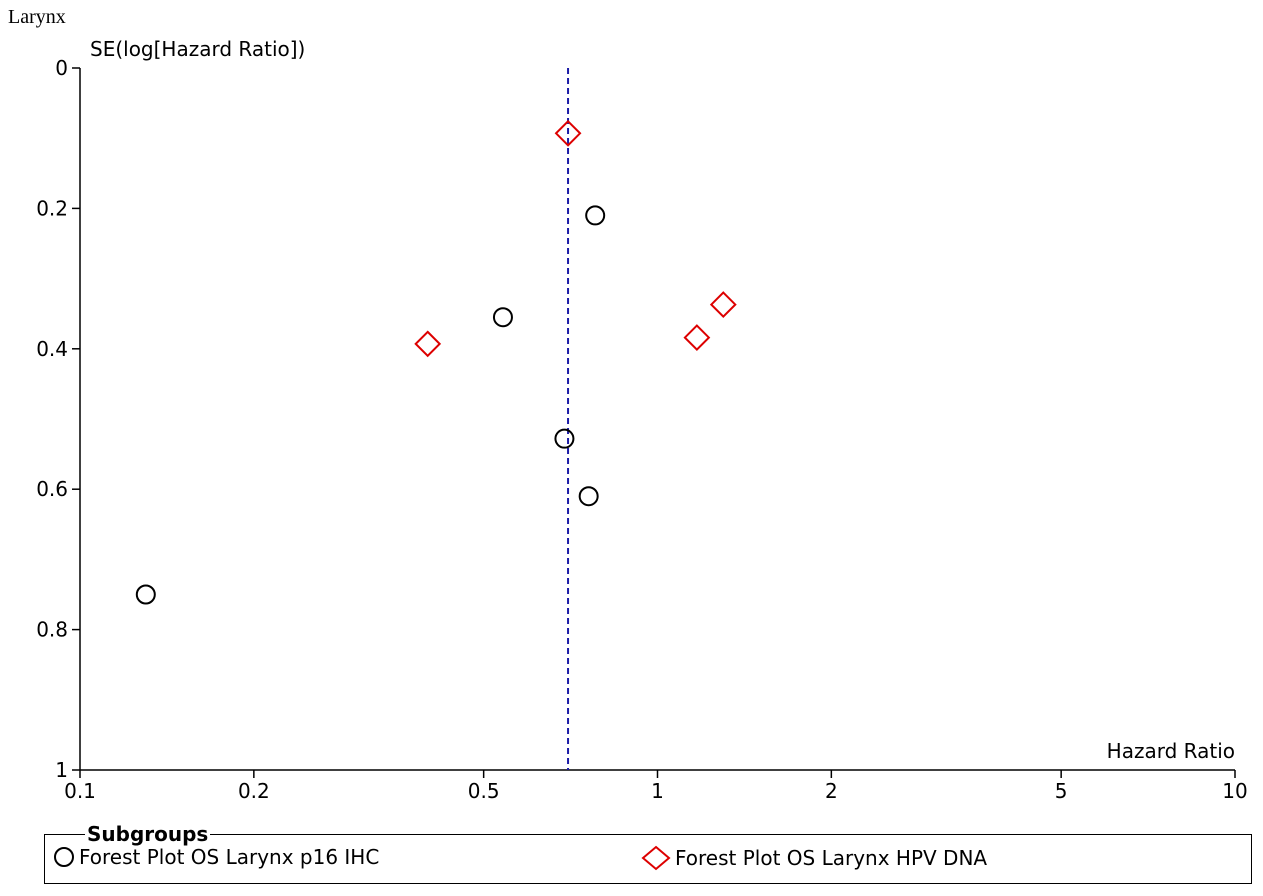 This screenshot has height=896, width=1263. What do you see at coordinates (229, 857) in the screenshot?
I see `legend-label-p16-ihc: Forest Plot OS Larynx p16 IHC` at bounding box center [229, 857].